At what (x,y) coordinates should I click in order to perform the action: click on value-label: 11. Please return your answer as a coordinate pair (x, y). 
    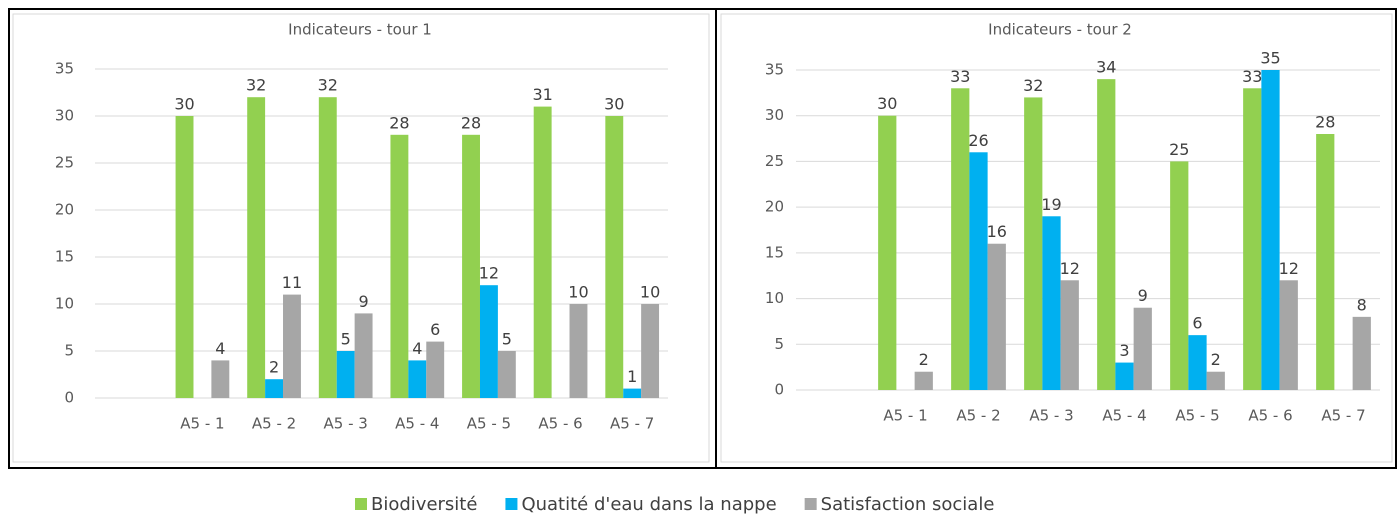
    Looking at the image, I should click on (292, 282).